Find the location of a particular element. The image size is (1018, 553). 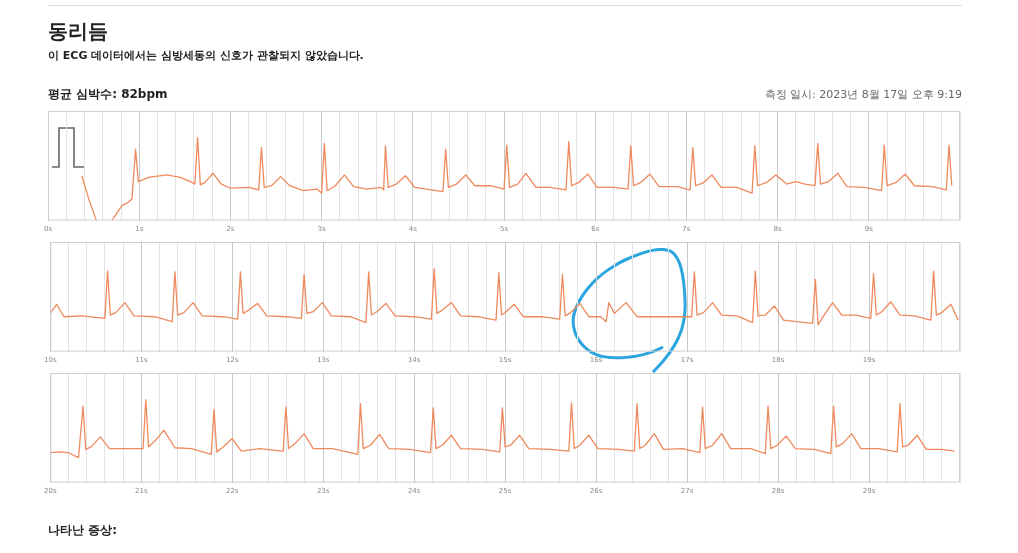

text: 나타난 증상: is located at coordinates (82, 530).